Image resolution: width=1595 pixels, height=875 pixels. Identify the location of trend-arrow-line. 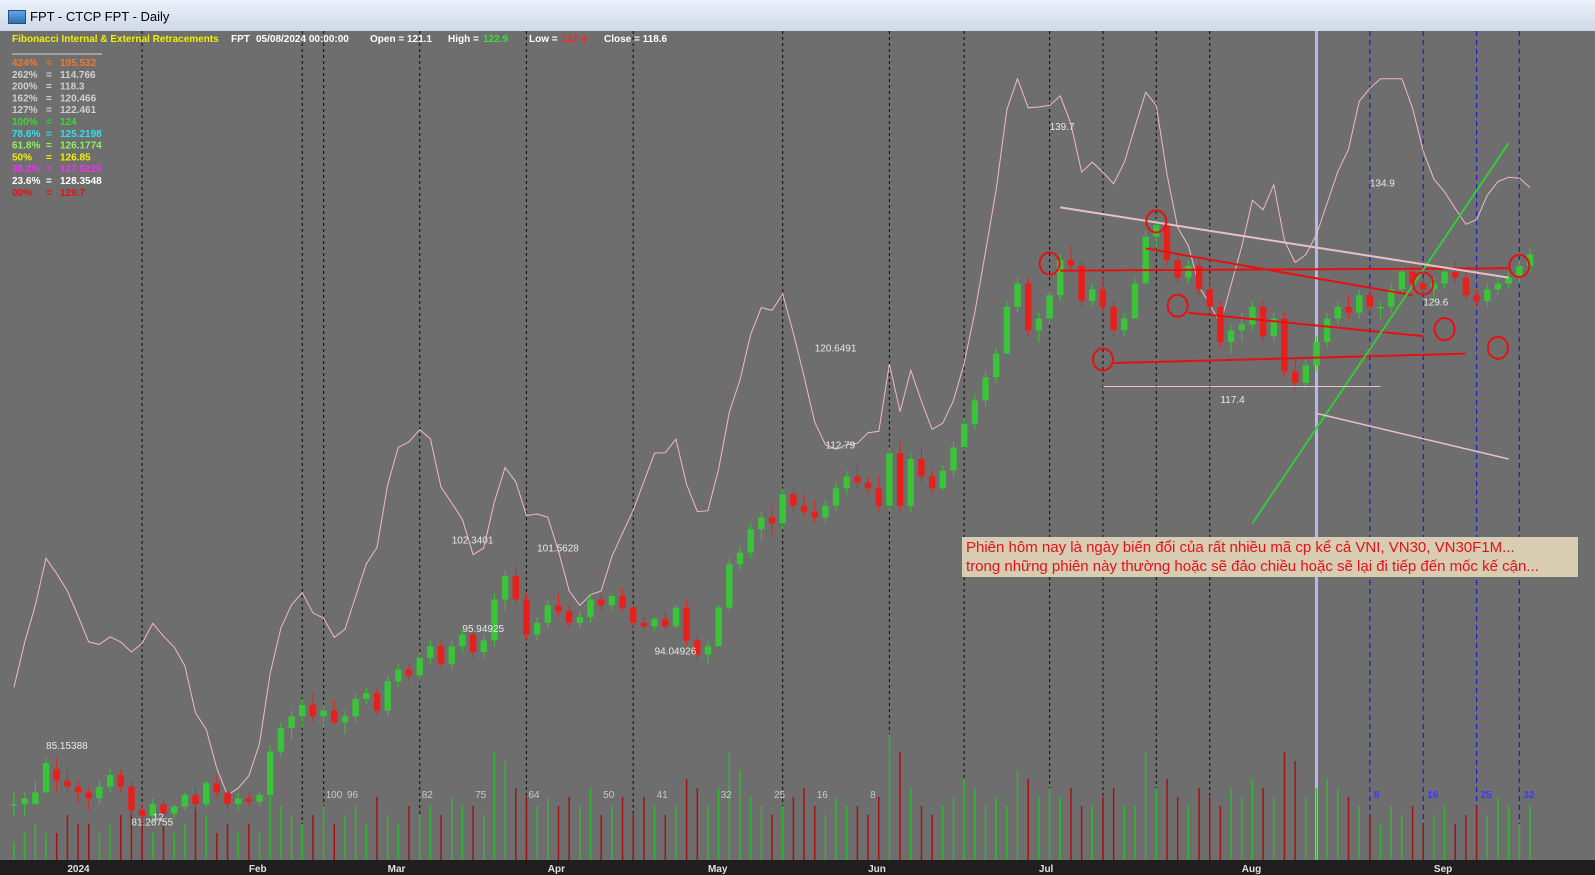
(1306, 324).